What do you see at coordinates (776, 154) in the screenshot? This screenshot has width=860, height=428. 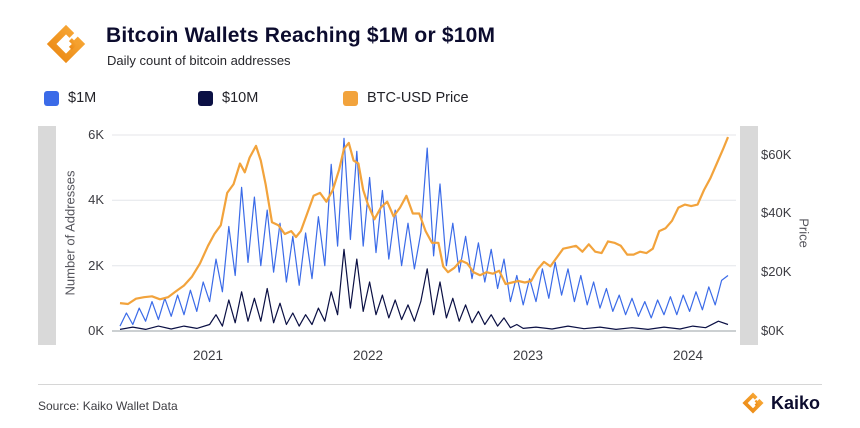 I see `y-axis-right-tick: $60K` at bounding box center [776, 154].